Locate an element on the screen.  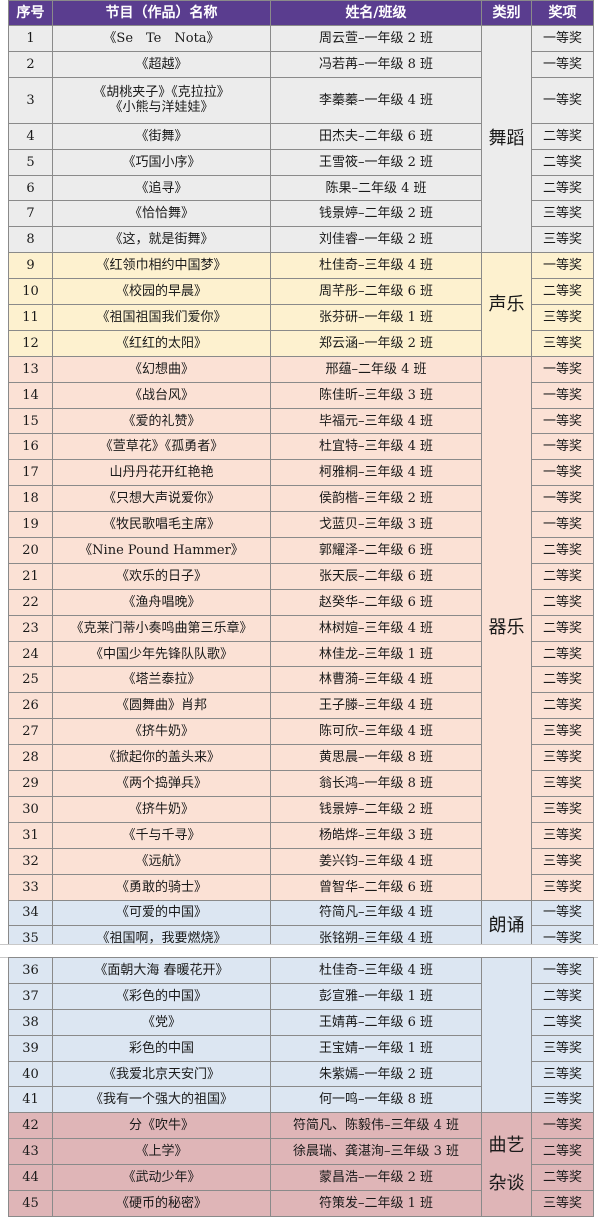
row-number: 28 is located at coordinates (30, 758).